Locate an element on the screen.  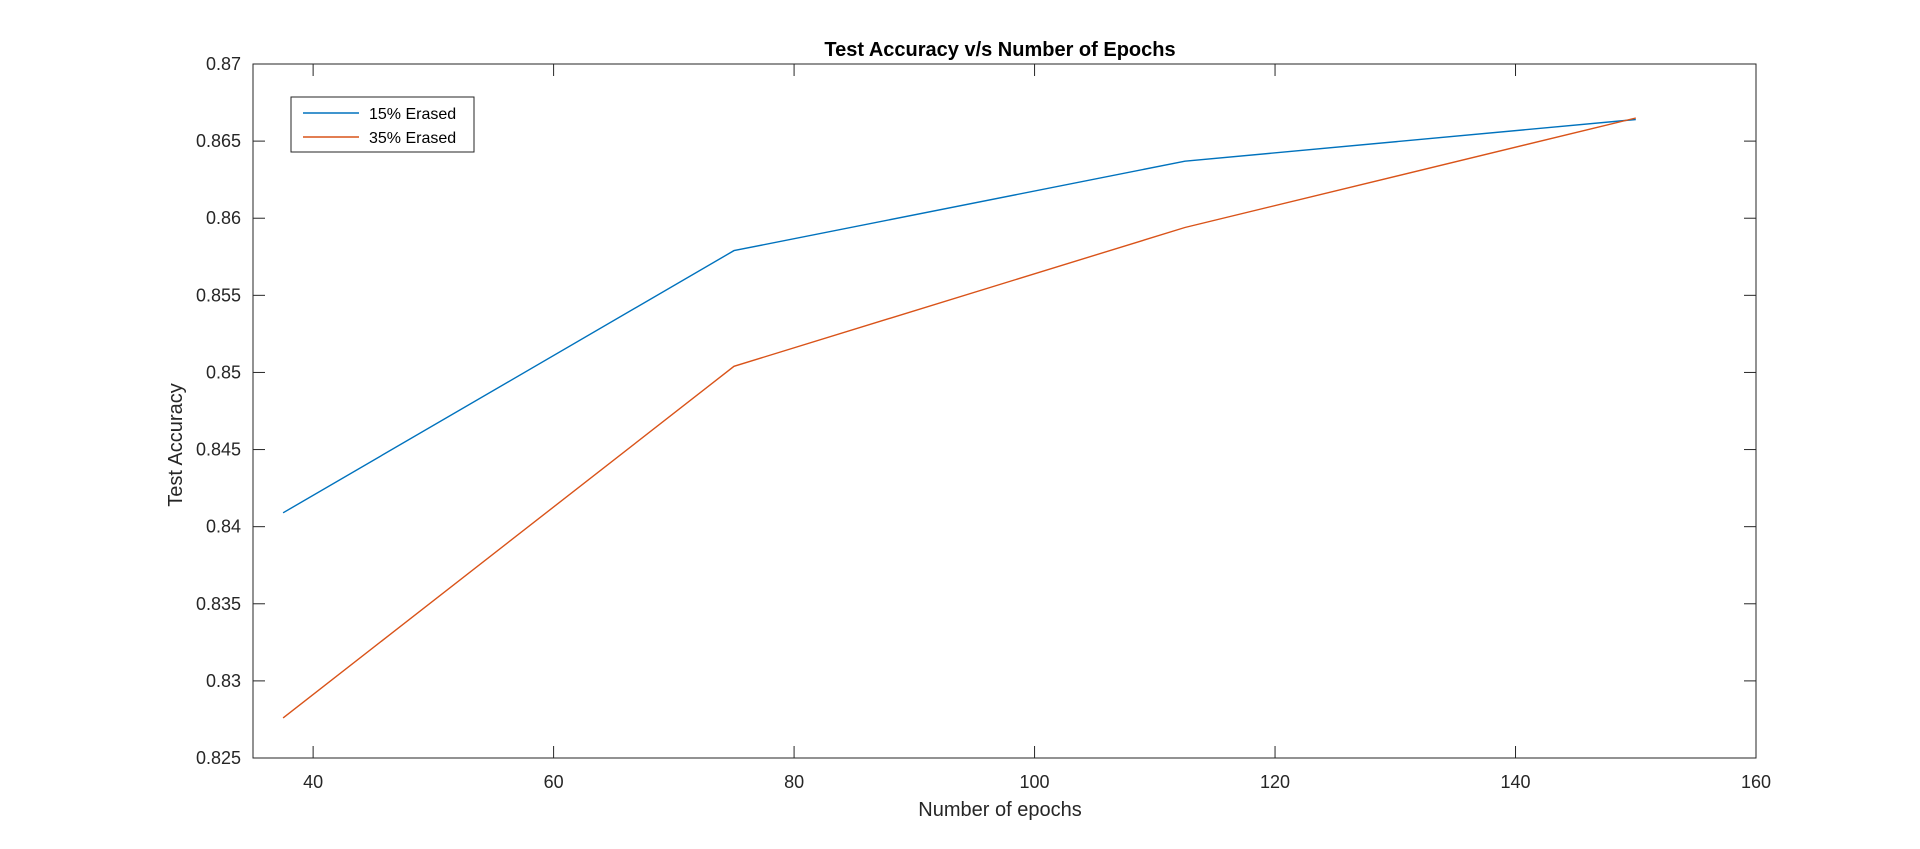
x-tick-label: 40 is located at coordinates (313, 782).